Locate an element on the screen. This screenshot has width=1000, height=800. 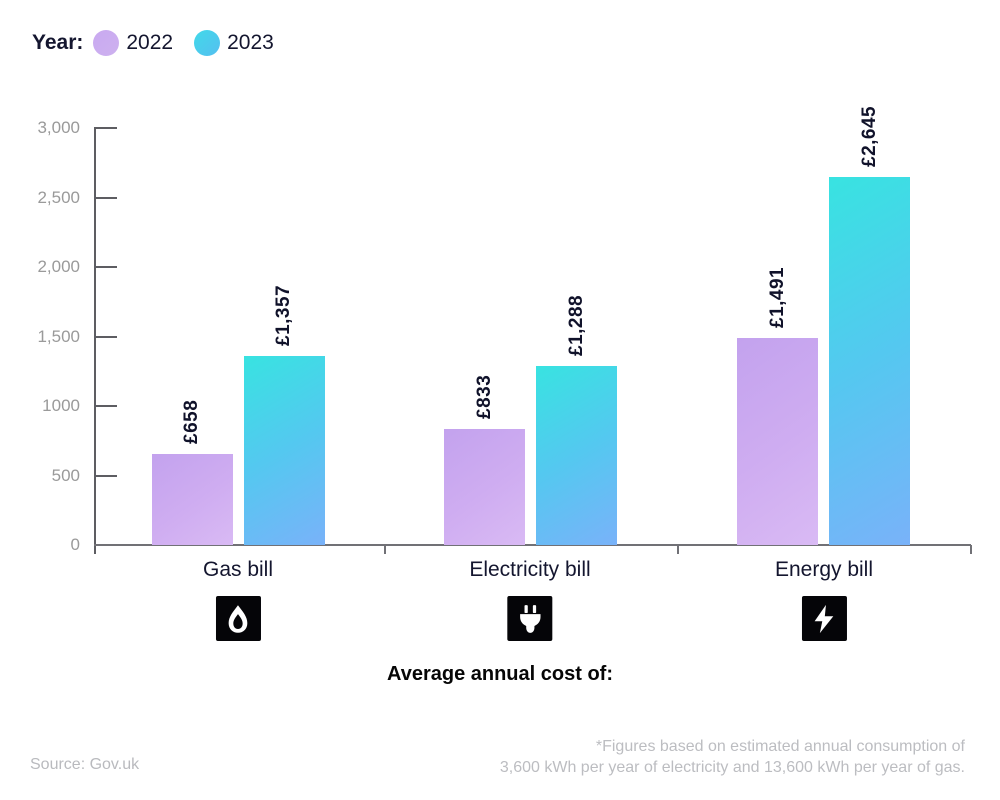
bar-value-2022-gas-bill: £658 is located at coordinates (191, 421).